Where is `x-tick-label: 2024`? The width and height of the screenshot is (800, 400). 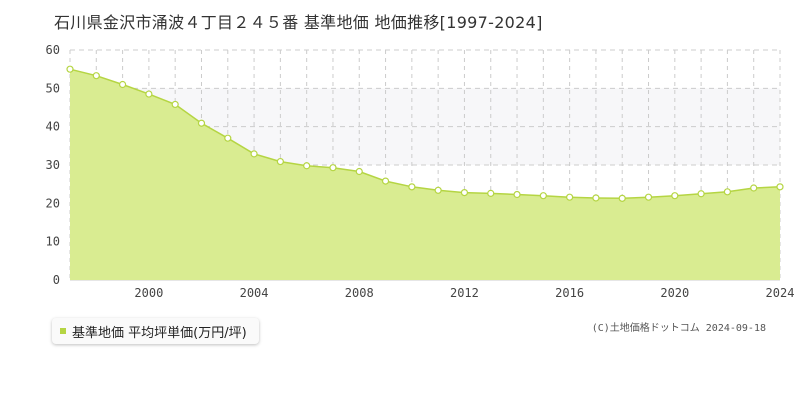
x-tick-label: 2024 is located at coordinates (780, 293).